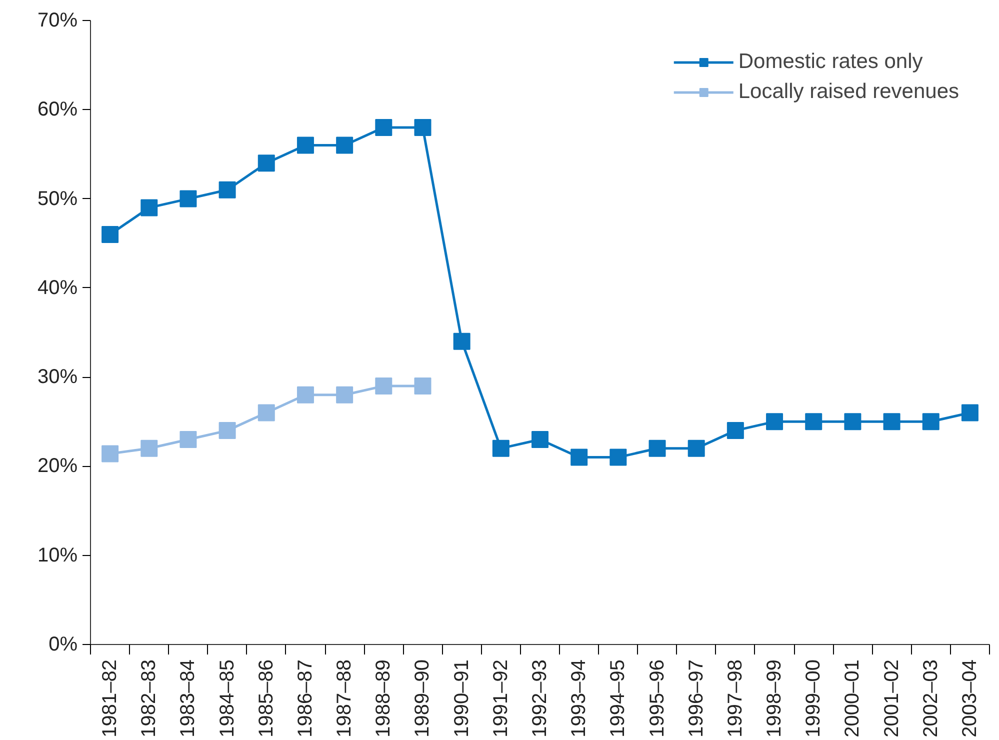 The image size is (999, 740). I want to click on x-tick-label: 1986–87, so click(305, 698).